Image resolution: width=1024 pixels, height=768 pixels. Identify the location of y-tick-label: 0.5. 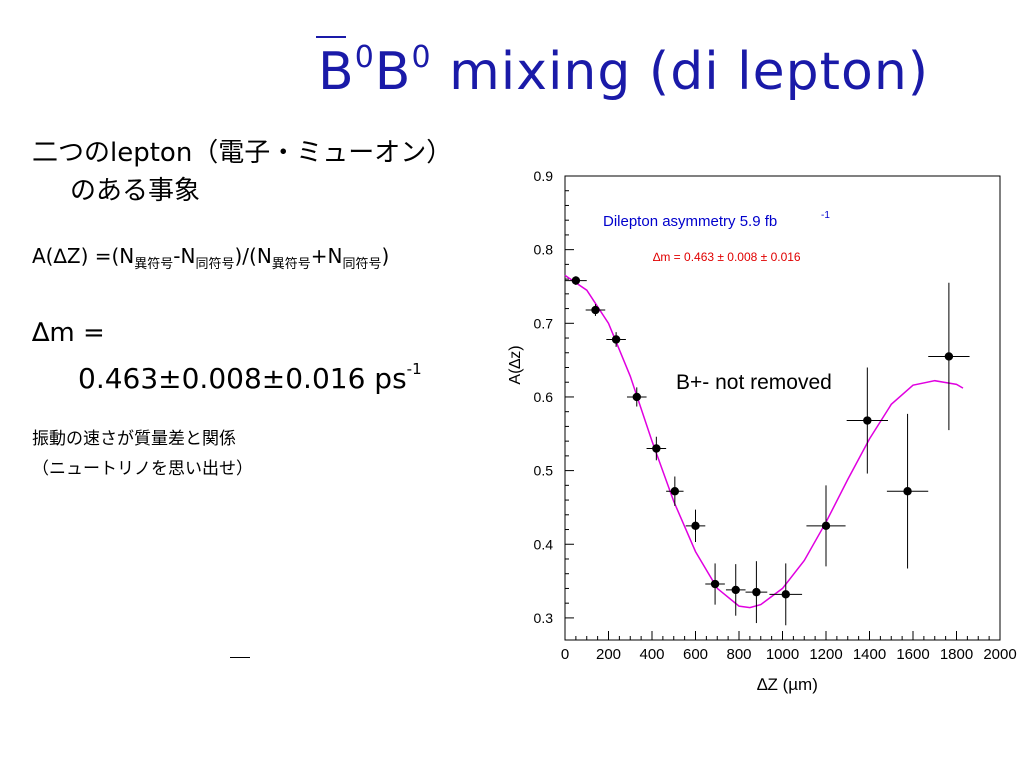
(544, 471).